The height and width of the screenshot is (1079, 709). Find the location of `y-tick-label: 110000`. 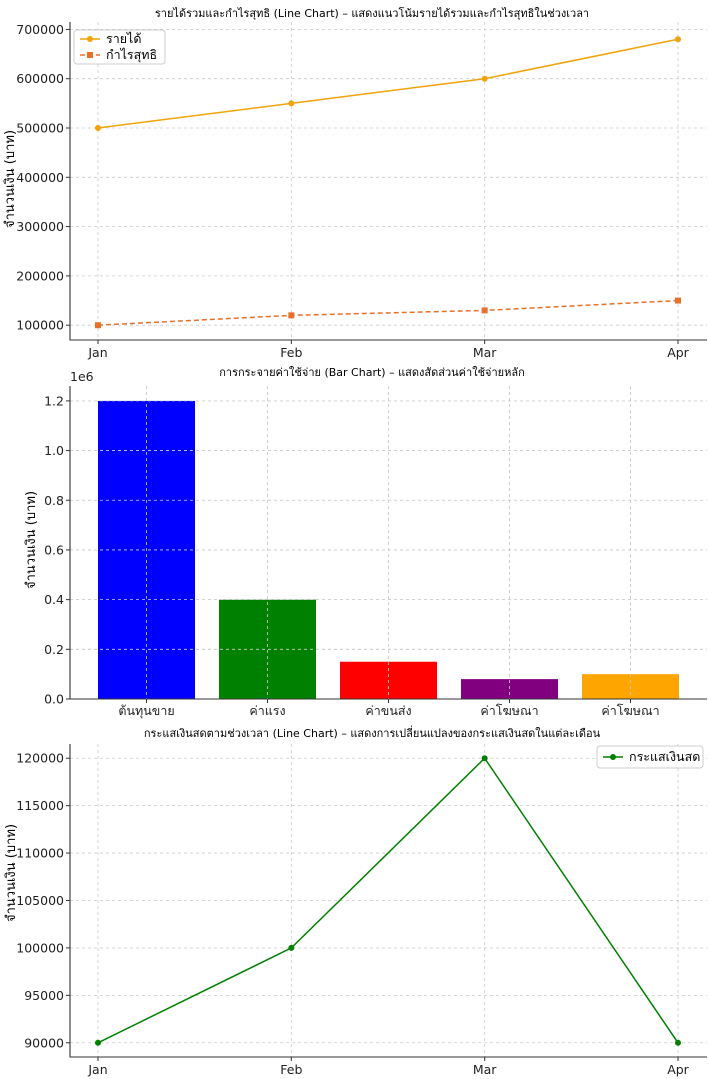

y-tick-label: 110000 is located at coordinates (40, 853).